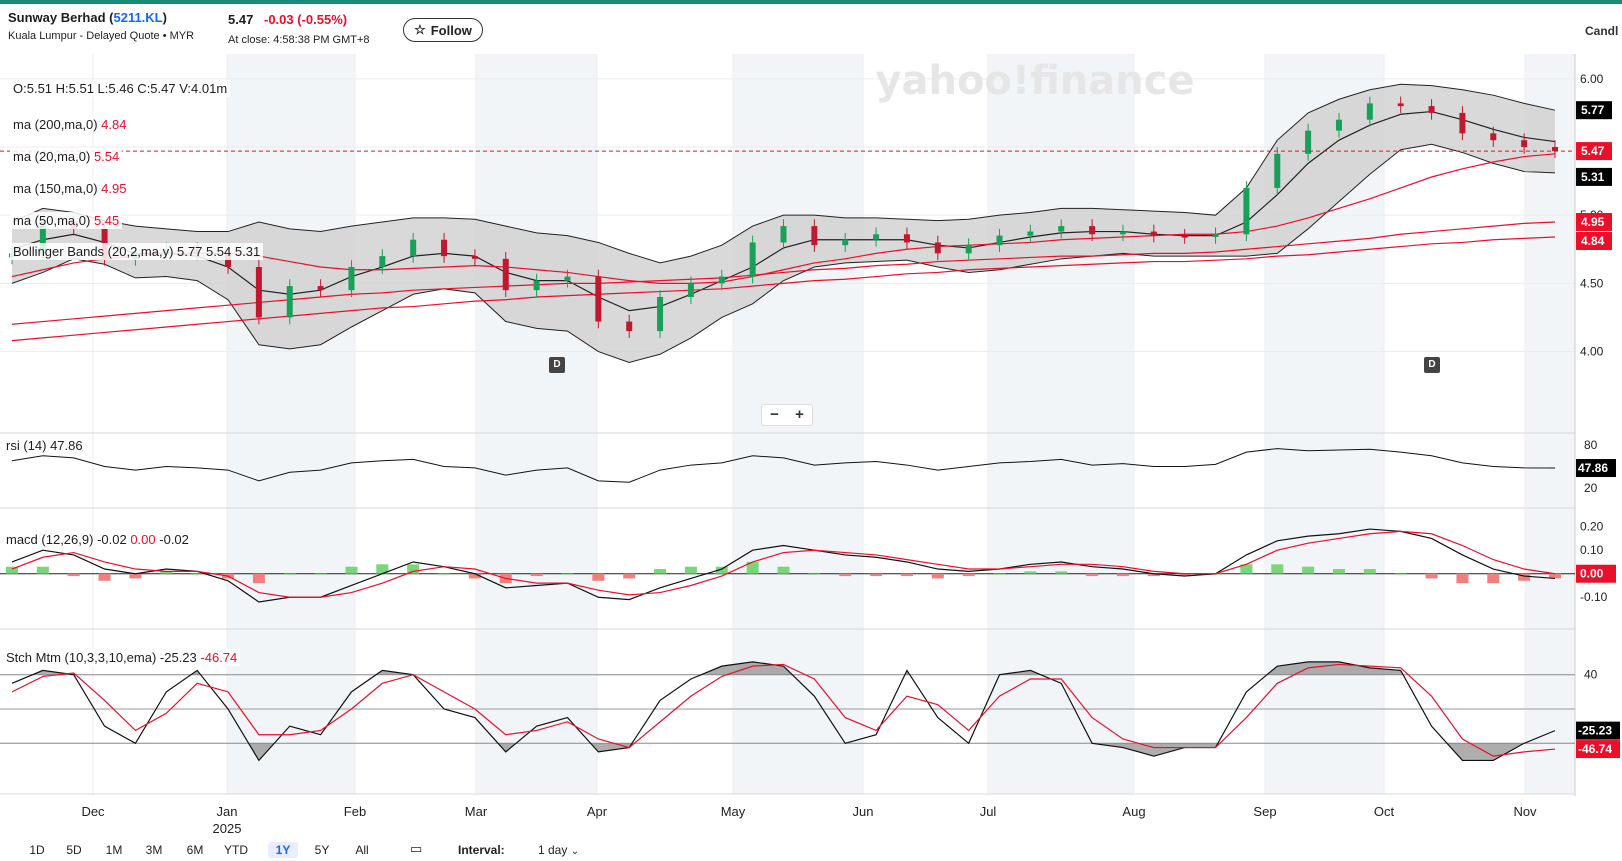 The height and width of the screenshot is (861, 1622). I want to click on ohlc-legend: O:5.51 H:5.51 L:5.46 C:5.47 V:4.01m, so click(120, 88).